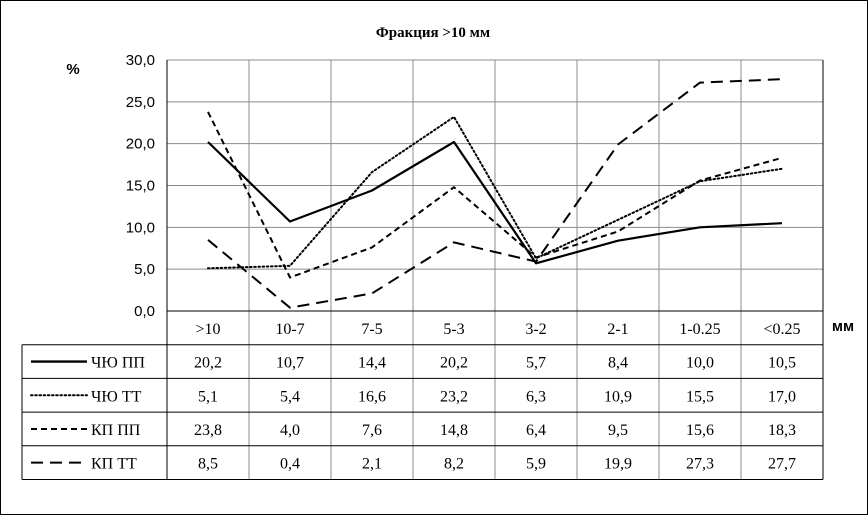  I want to click on y-tick-label: 10,0, so click(140, 227).